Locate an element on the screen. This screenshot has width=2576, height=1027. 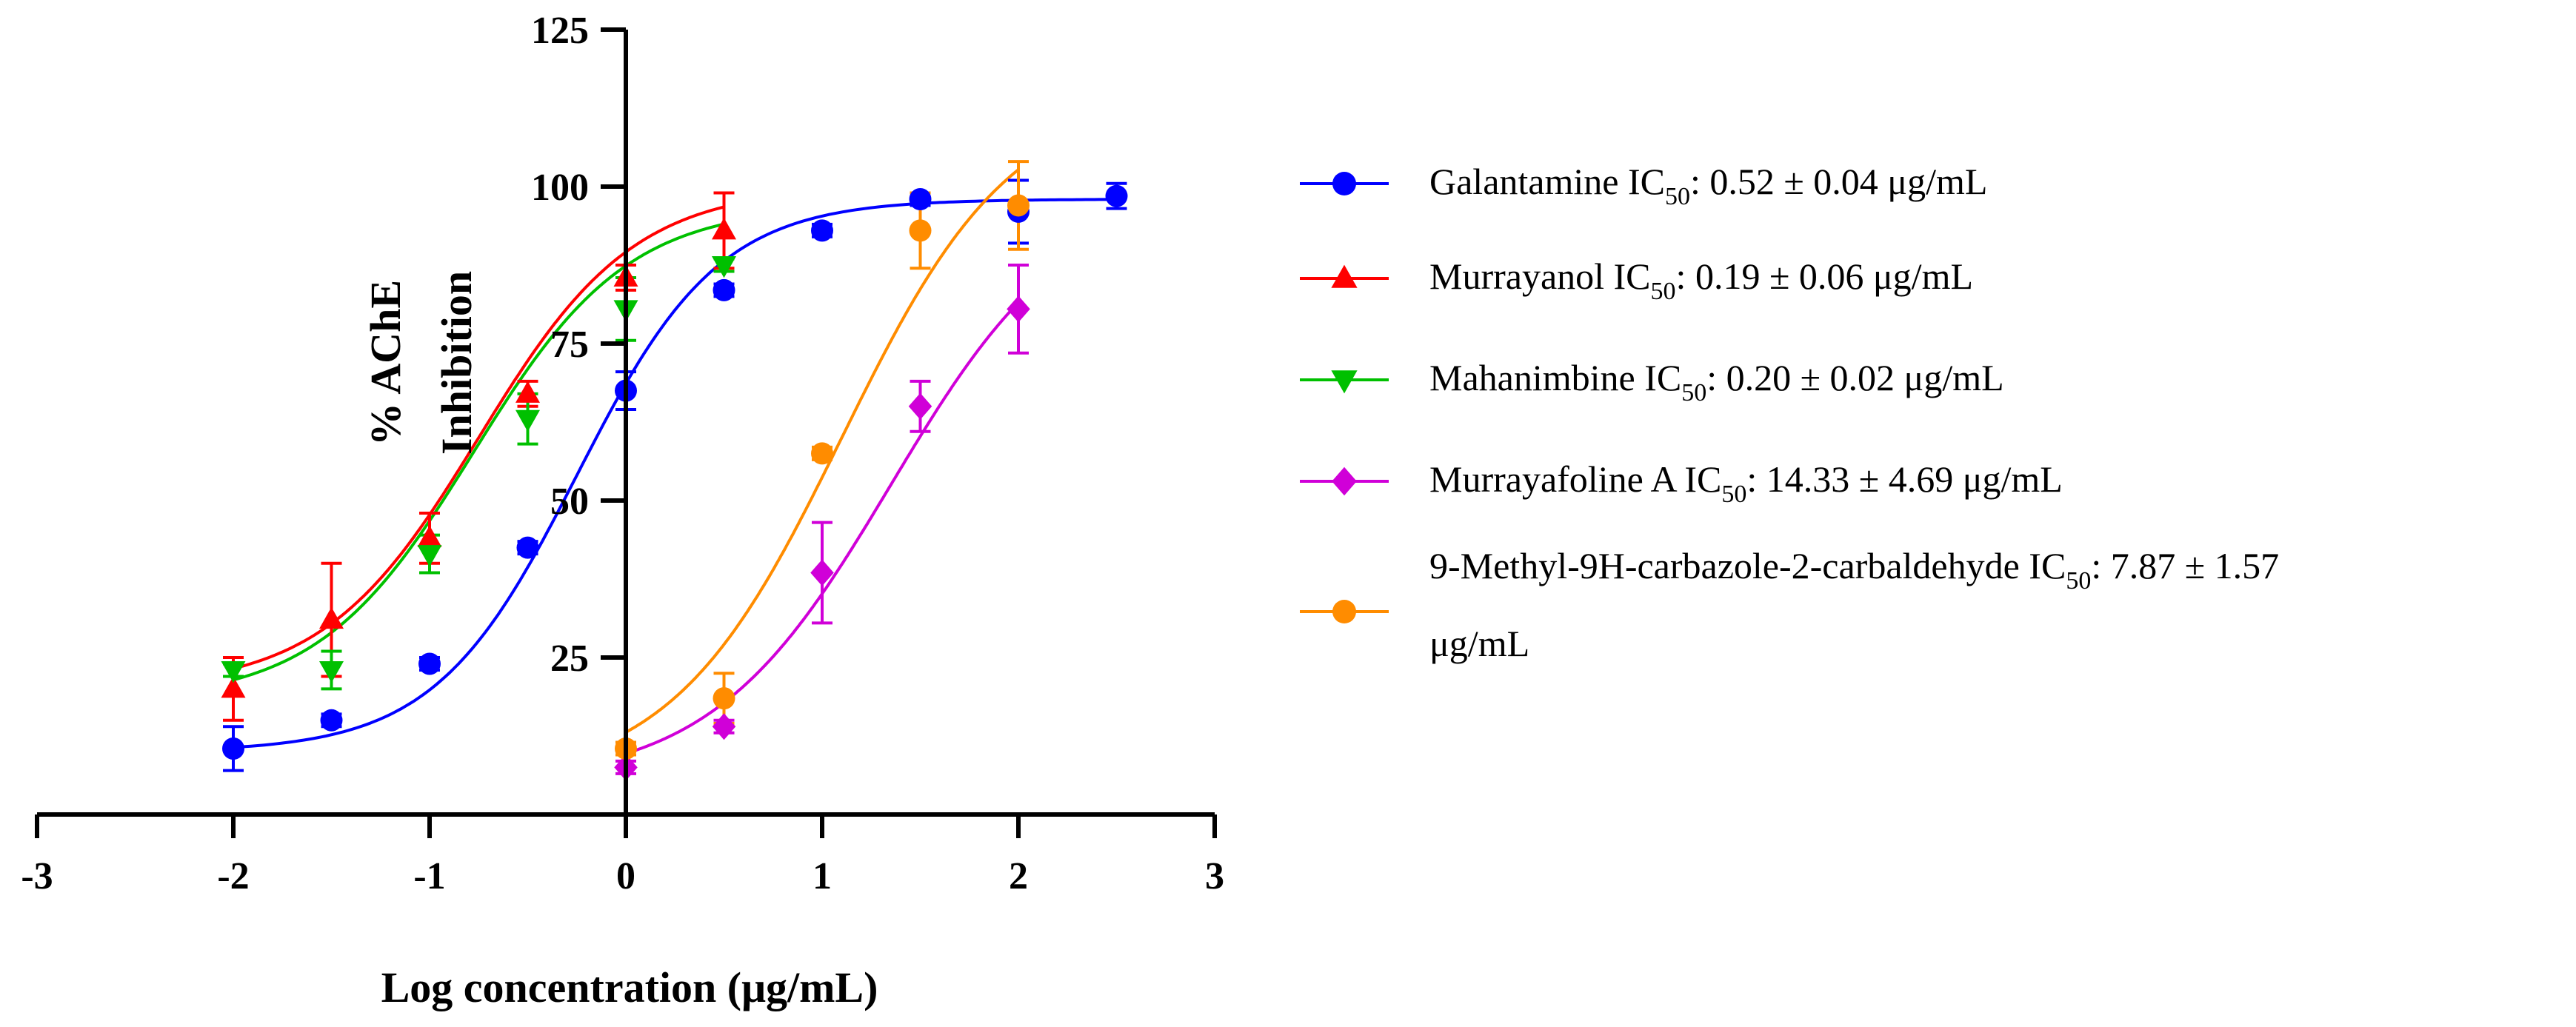
x-tick-label: -2 is located at coordinates (233, 876).